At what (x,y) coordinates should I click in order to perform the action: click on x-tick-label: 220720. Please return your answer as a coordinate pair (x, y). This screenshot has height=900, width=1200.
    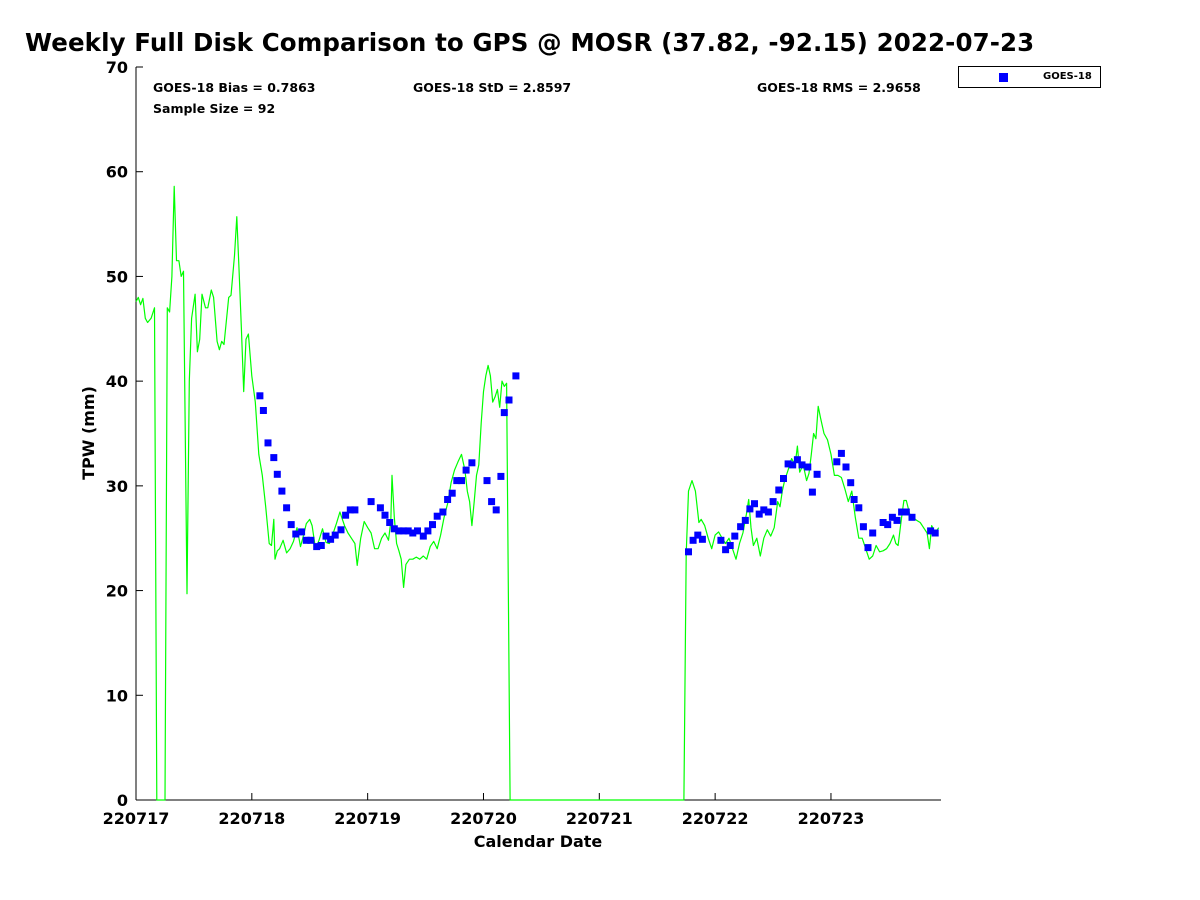
    Looking at the image, I should click on (483, 818).